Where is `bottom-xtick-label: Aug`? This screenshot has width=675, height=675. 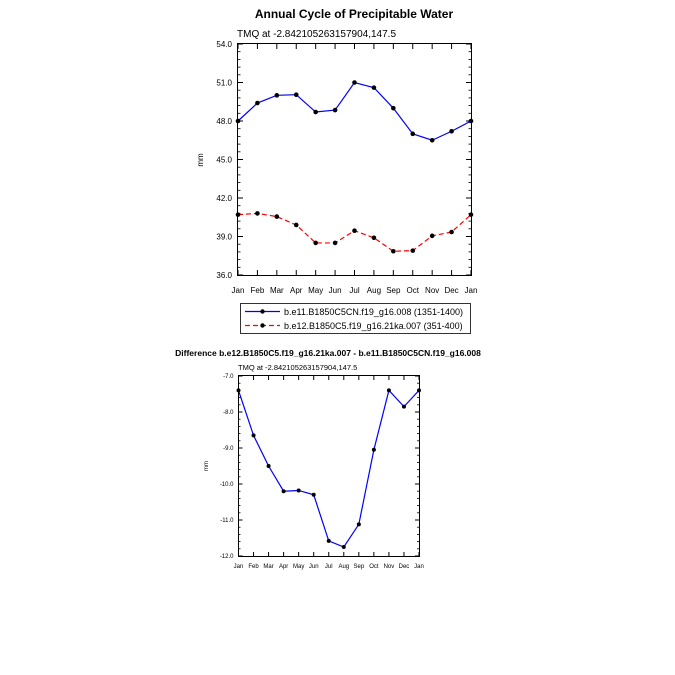
bottom-xtick-label: Aug is located at coordinates (343, 567).